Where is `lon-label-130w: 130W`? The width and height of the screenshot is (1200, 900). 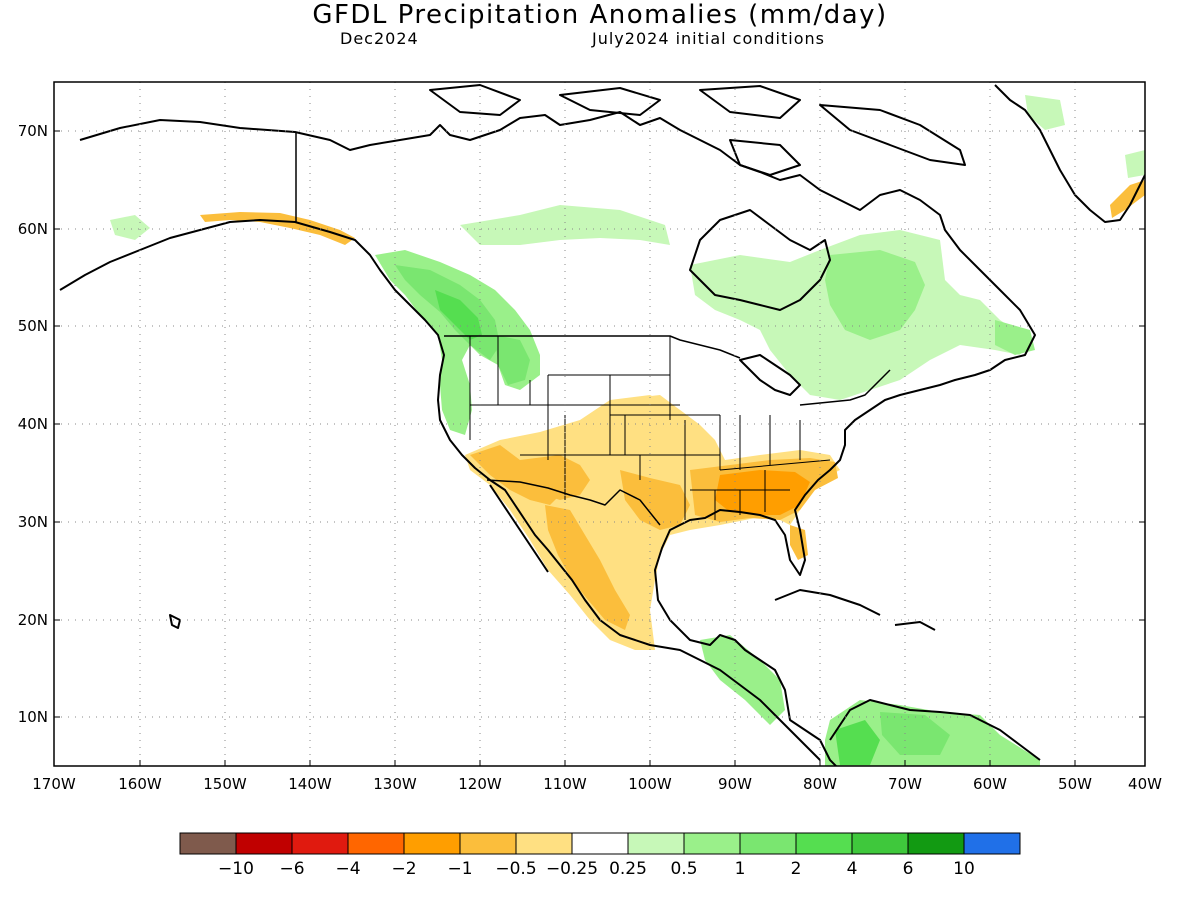 lon-label-130w: 130W is located at coordinates (395, 784).